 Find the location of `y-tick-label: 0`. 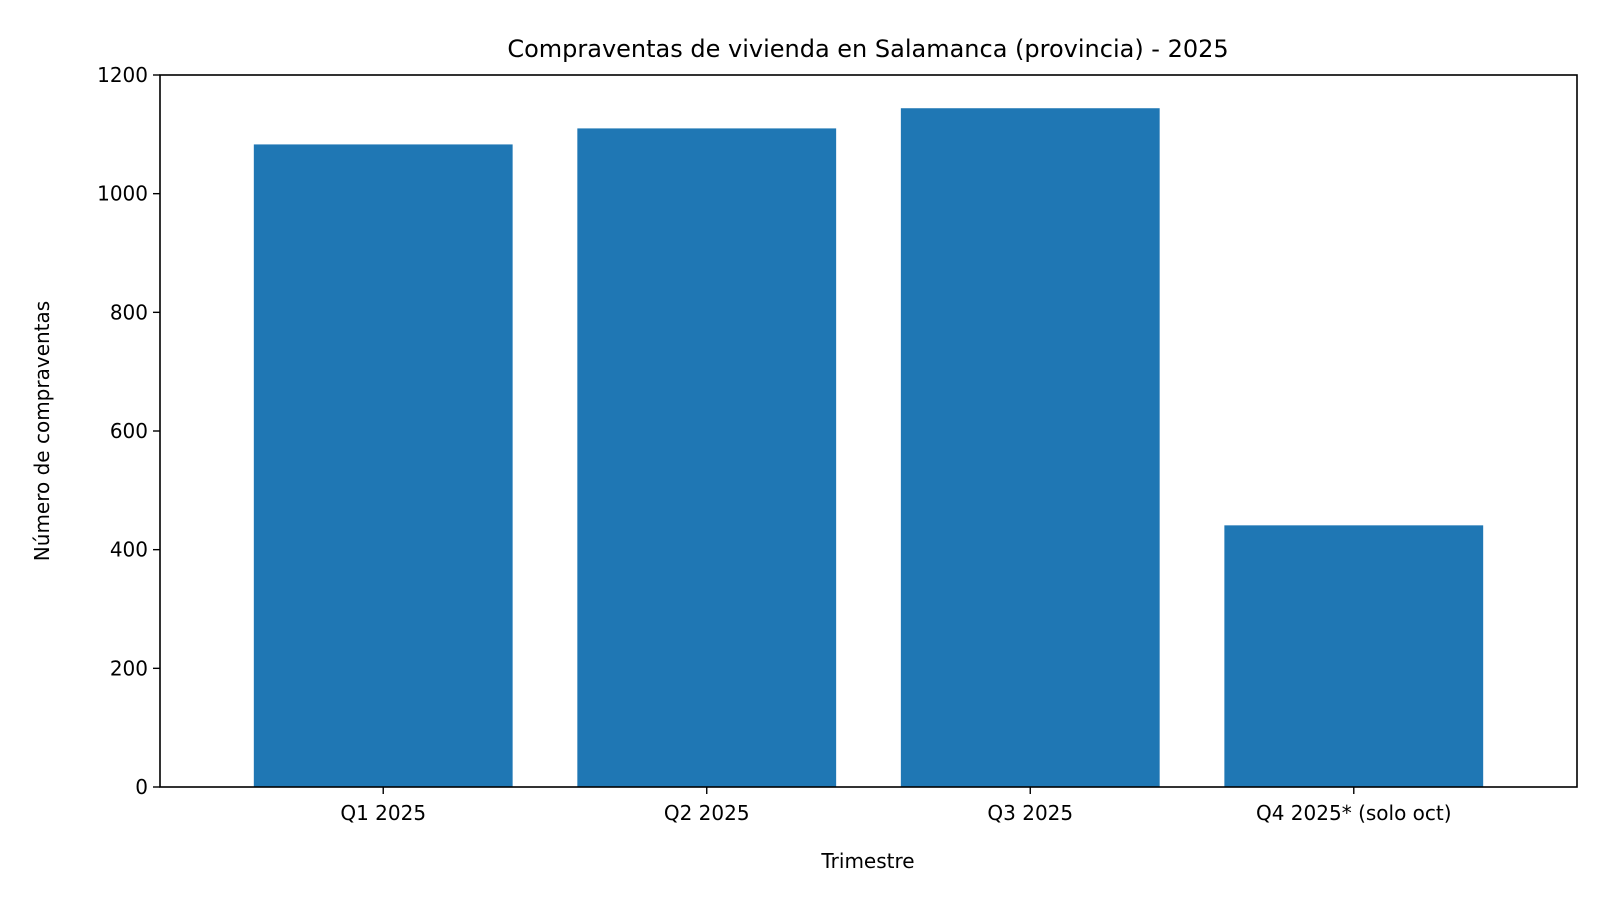

y-tick-label: 0 is located at coordinates (141, 787).